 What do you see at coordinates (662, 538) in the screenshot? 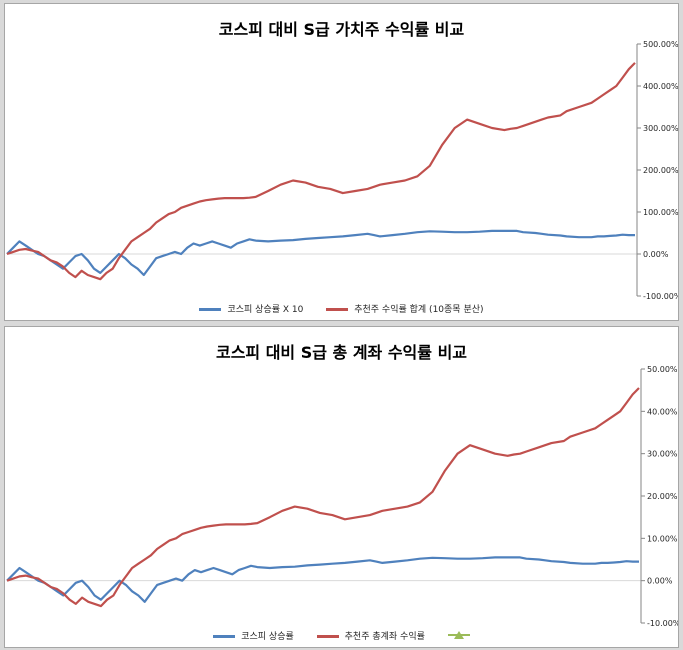
I see `chart-2-y-tick-label: 10.00%` at bounding box center [662, 538].